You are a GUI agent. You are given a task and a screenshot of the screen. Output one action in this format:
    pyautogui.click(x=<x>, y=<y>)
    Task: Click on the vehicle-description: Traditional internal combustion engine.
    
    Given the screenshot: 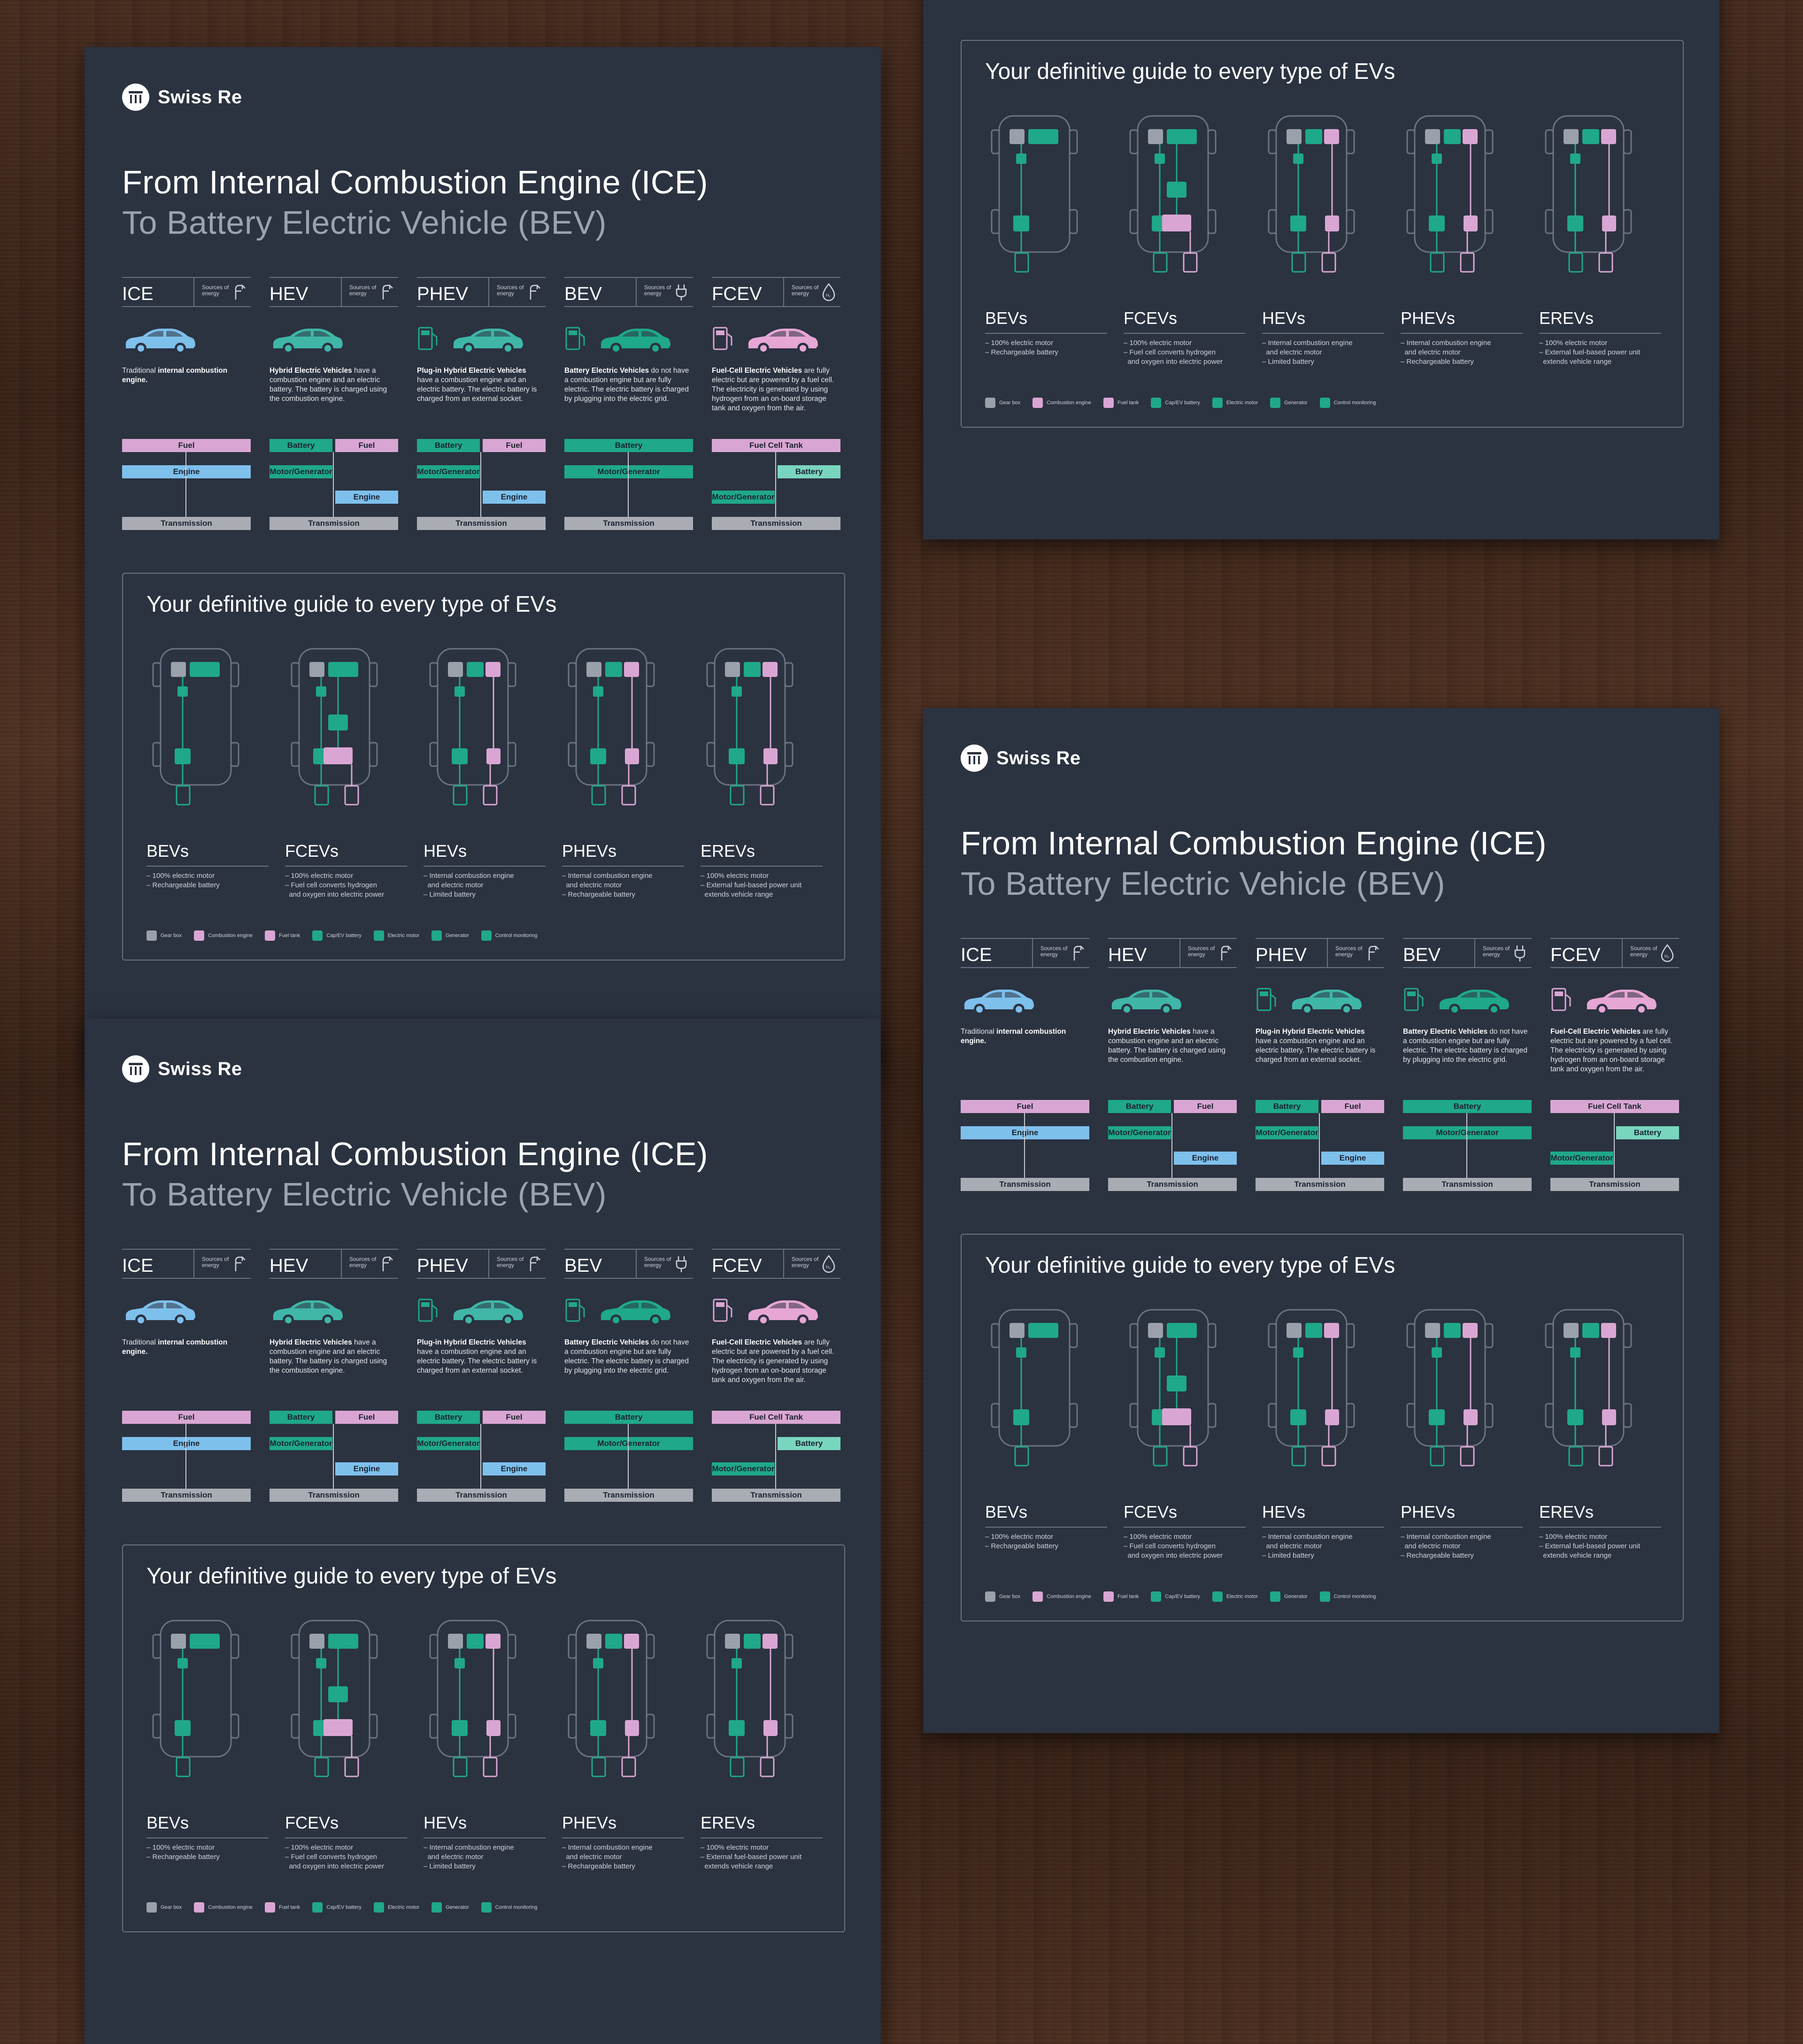 What is the action you would take?
    pyautogui.click(x=185, y=375)
    